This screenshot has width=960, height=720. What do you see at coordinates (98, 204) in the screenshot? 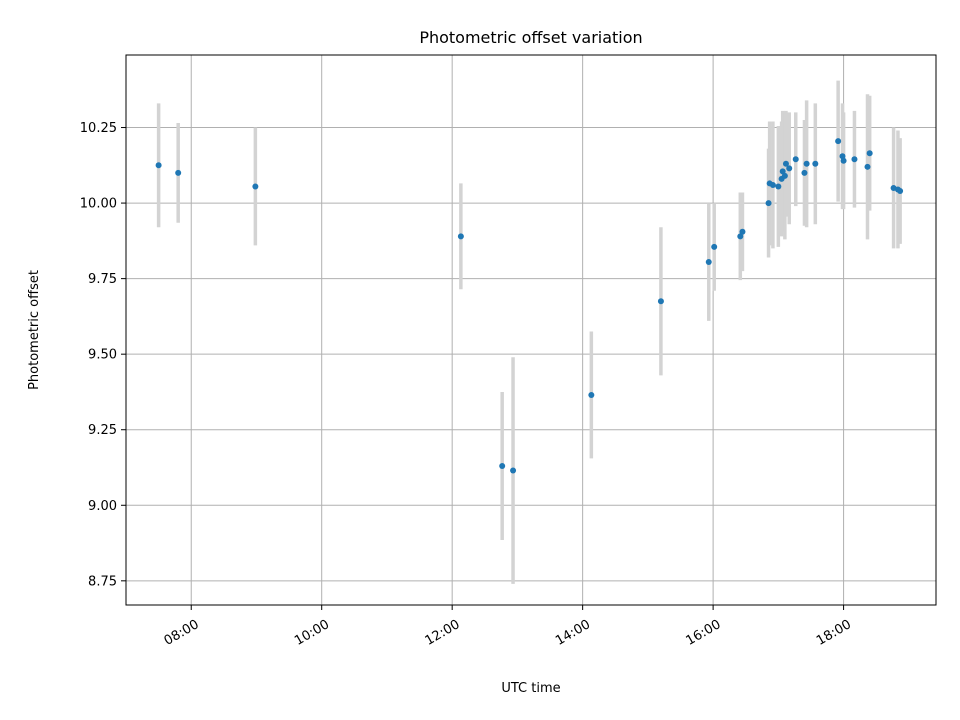
I see `y-tick-label: 10.00` at bounding box center [98, 204].